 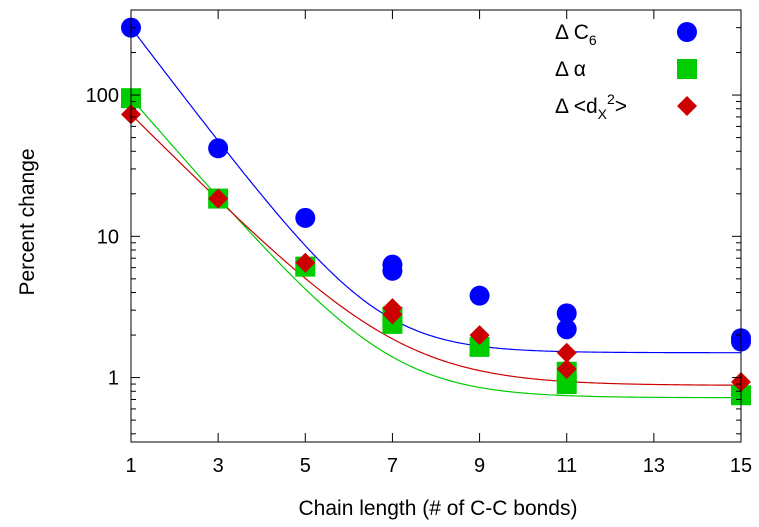 I want to click on x-tick-label: 5, so click(x=305, y=466).